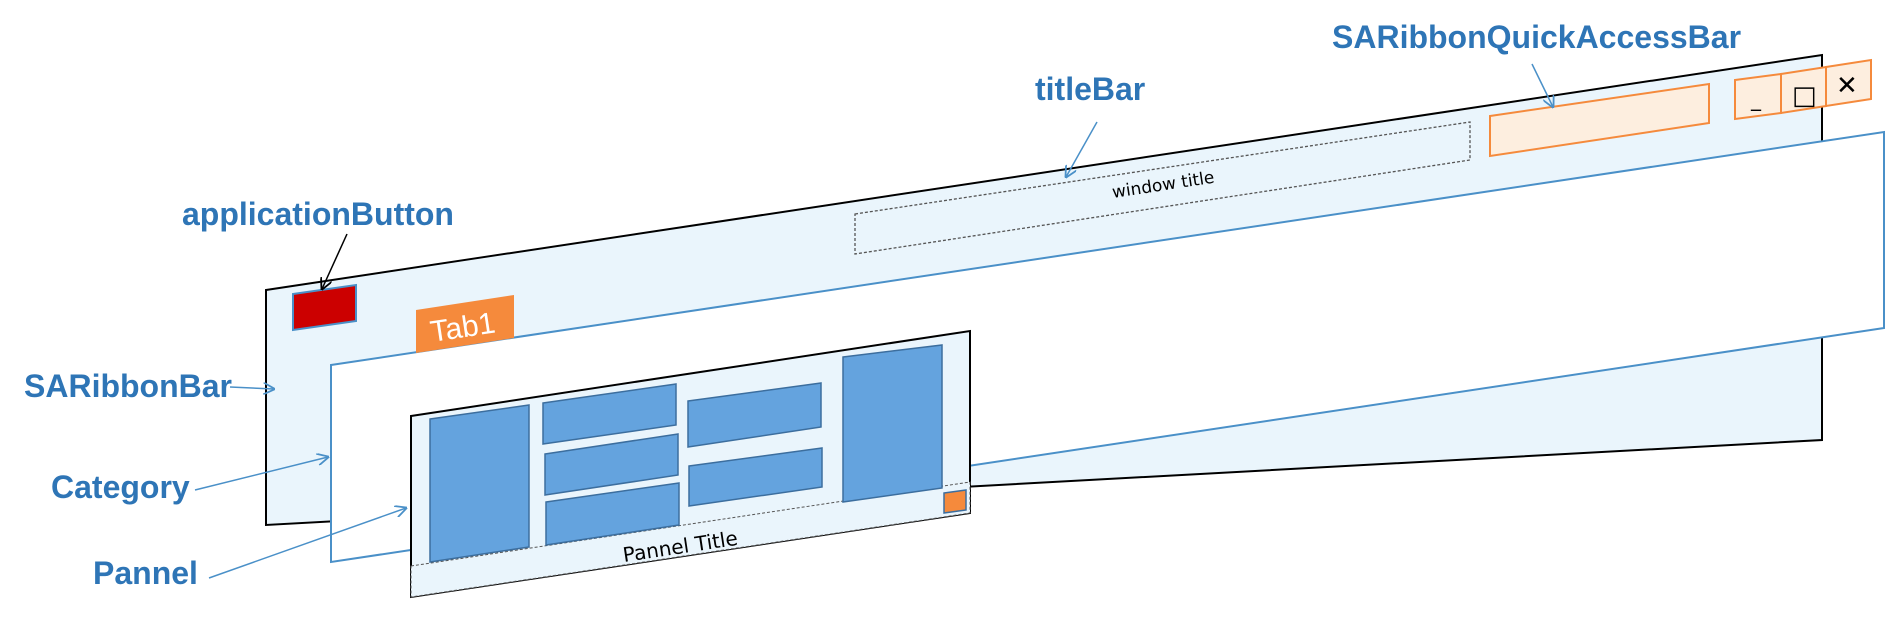  What do you see at coordinates (1599, 120) in the screenshot?
I see `quick-access-bar` at bounding box center [1599, 120].